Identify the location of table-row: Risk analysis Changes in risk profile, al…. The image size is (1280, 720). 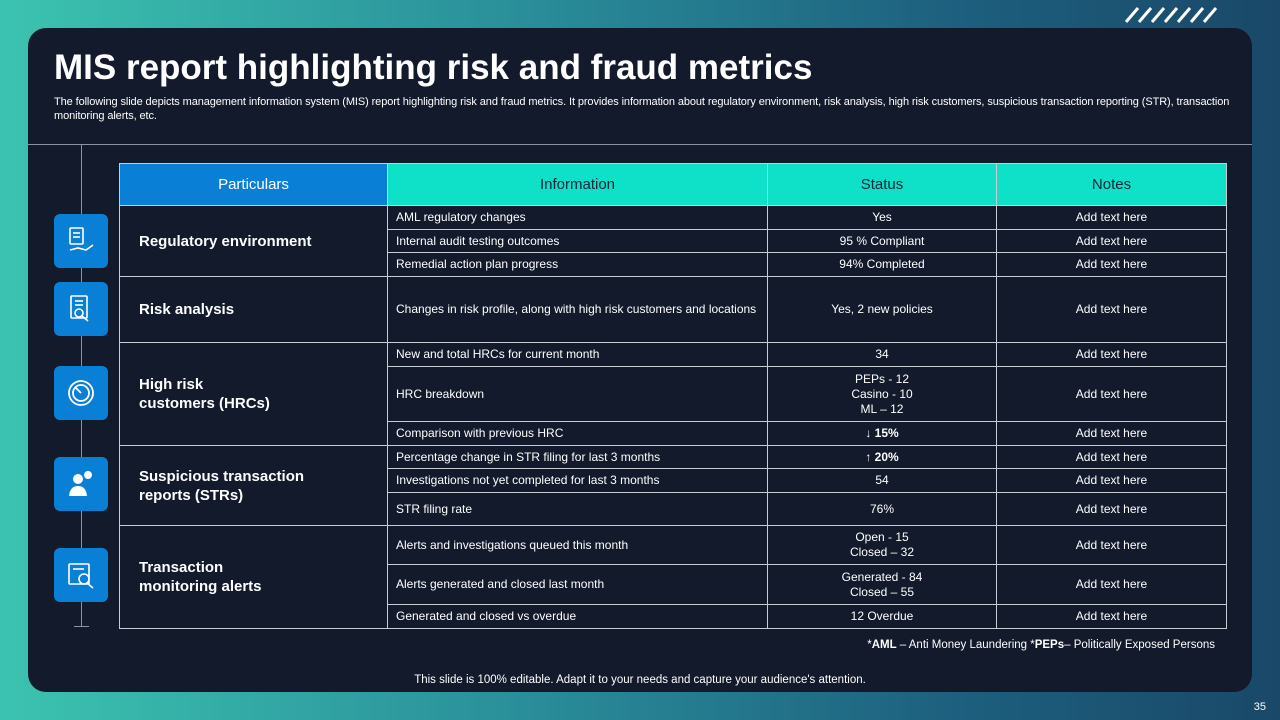
(673, 309).